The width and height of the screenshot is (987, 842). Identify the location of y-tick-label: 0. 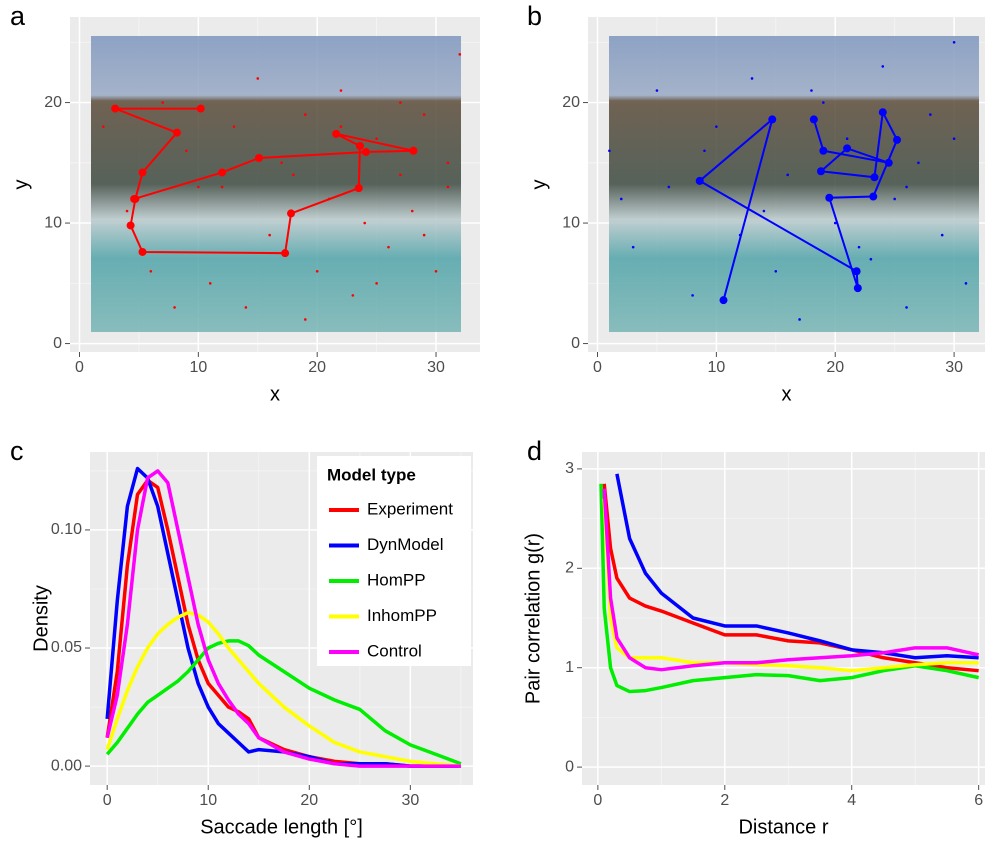
(569, 766).